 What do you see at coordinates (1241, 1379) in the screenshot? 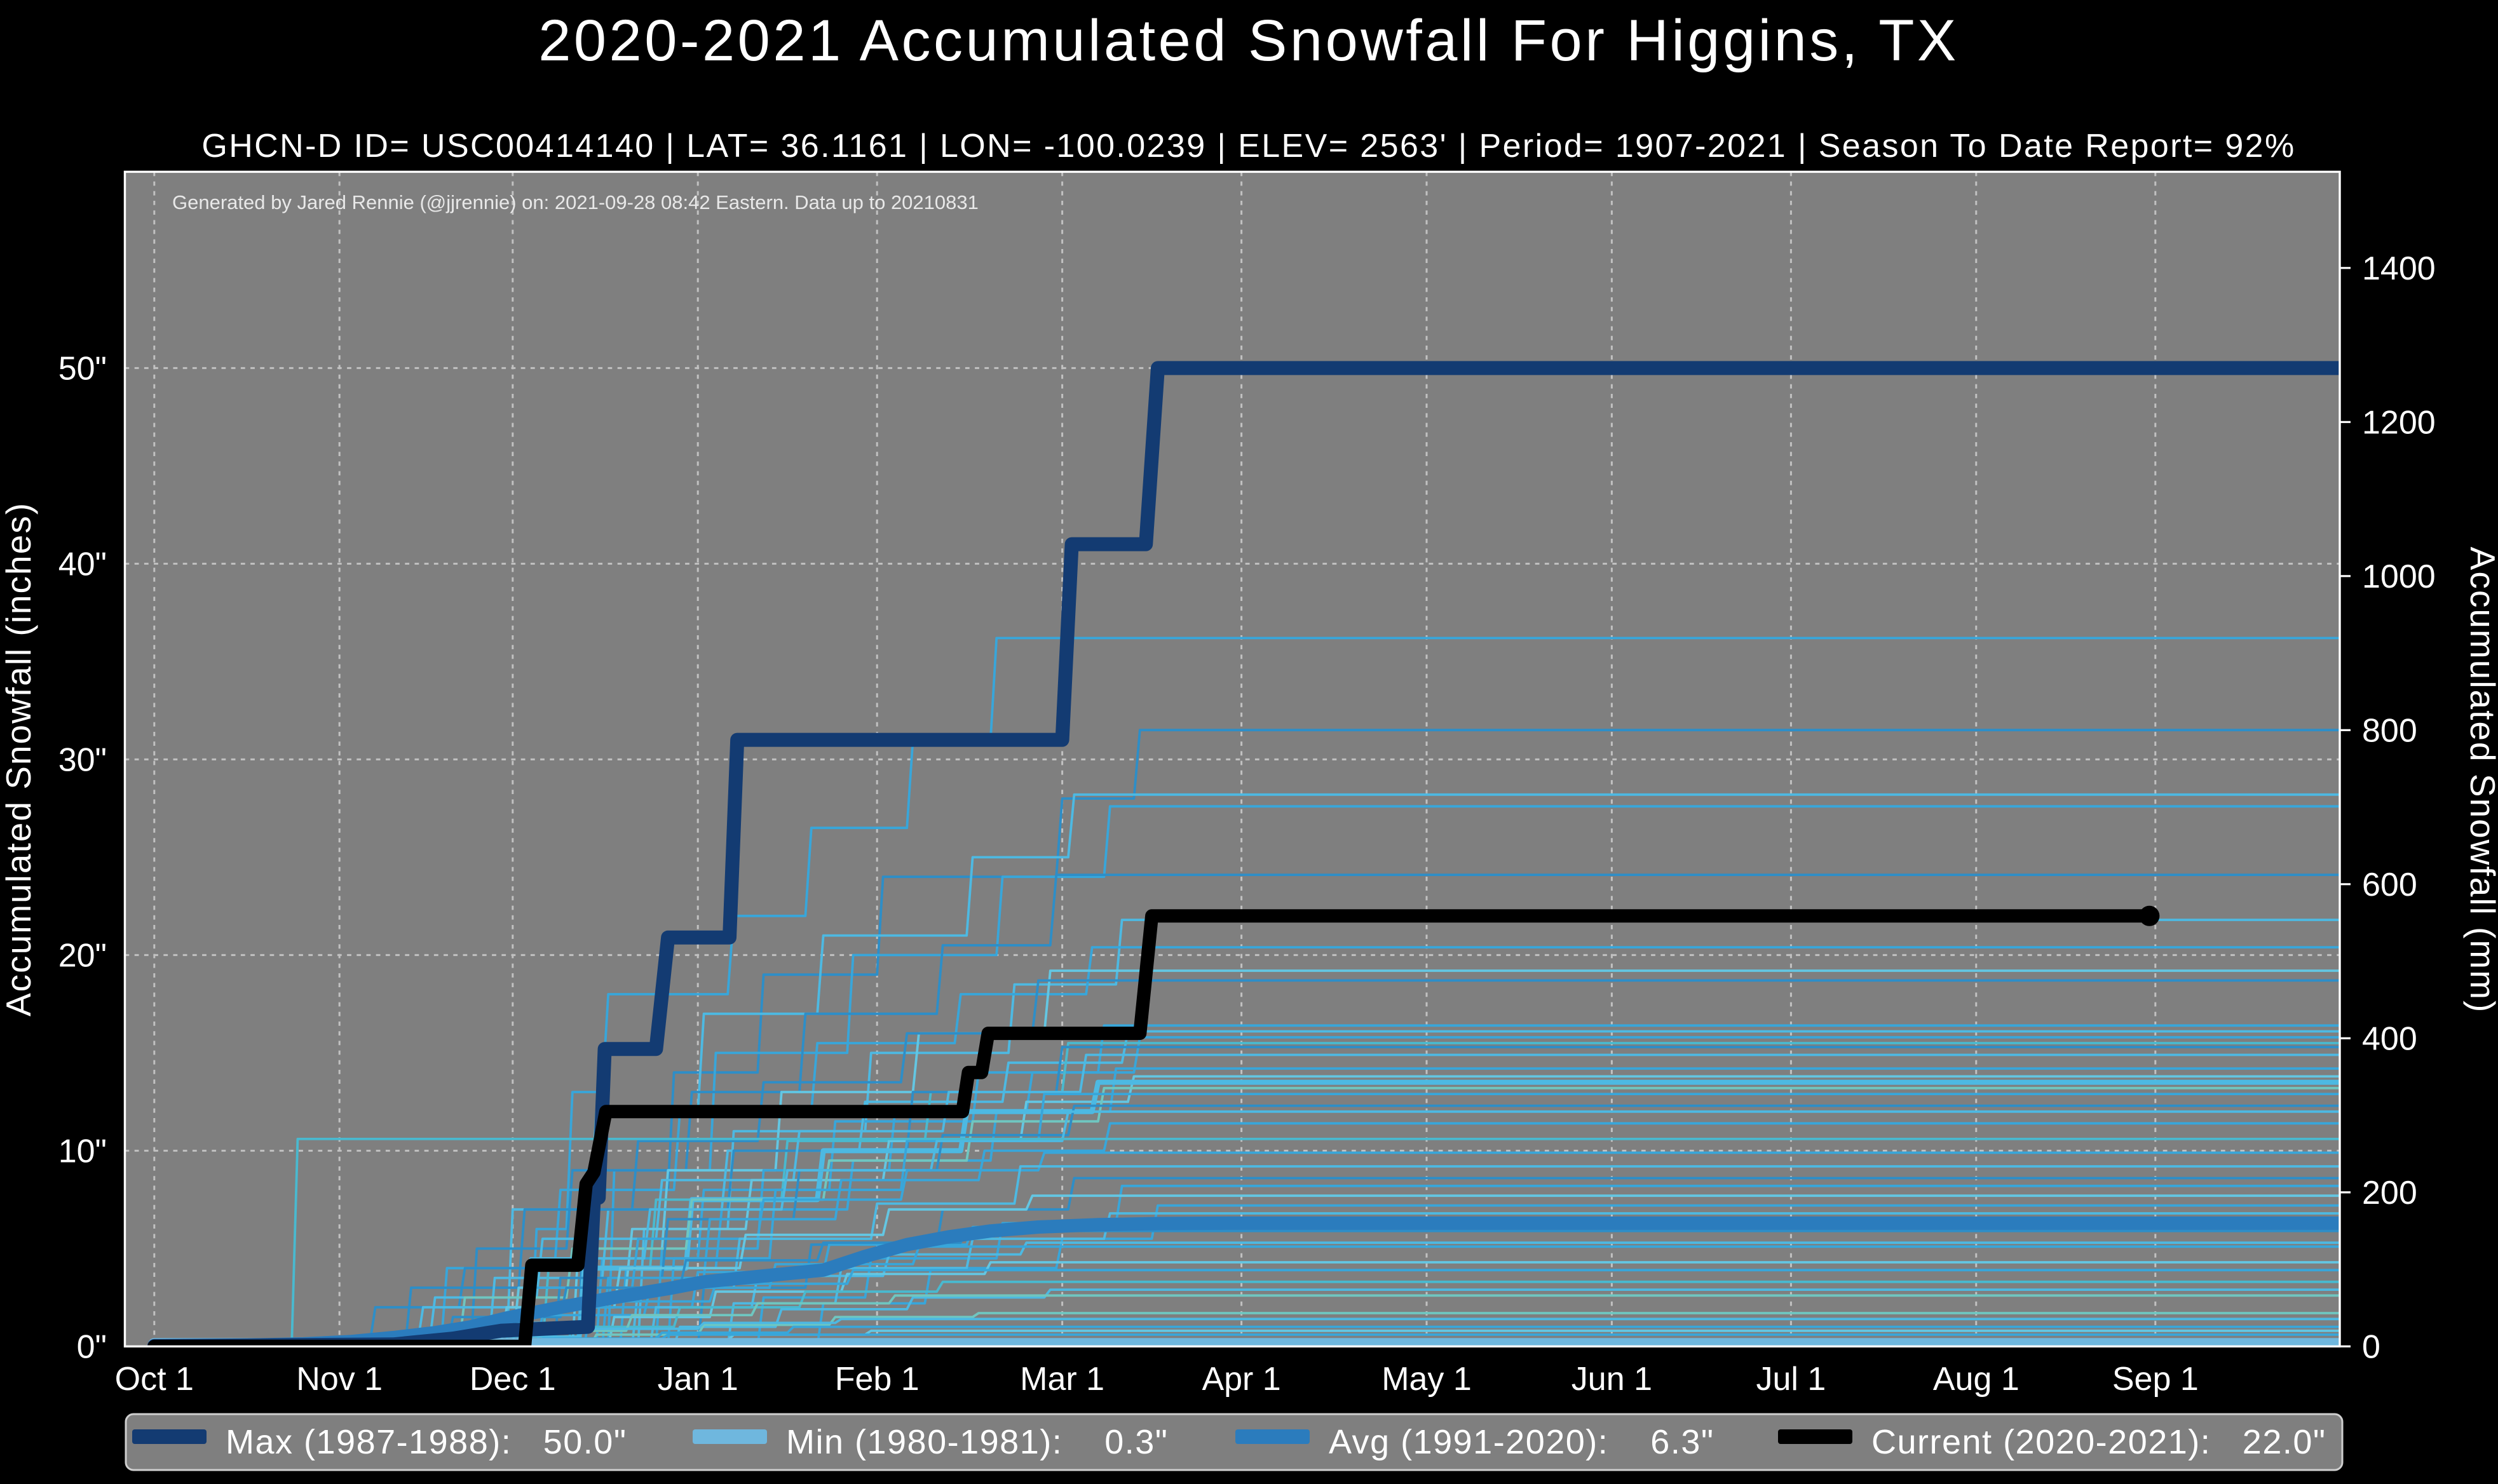
I see `svg-text: Apr 1` at bounding box center [1241, 1379].